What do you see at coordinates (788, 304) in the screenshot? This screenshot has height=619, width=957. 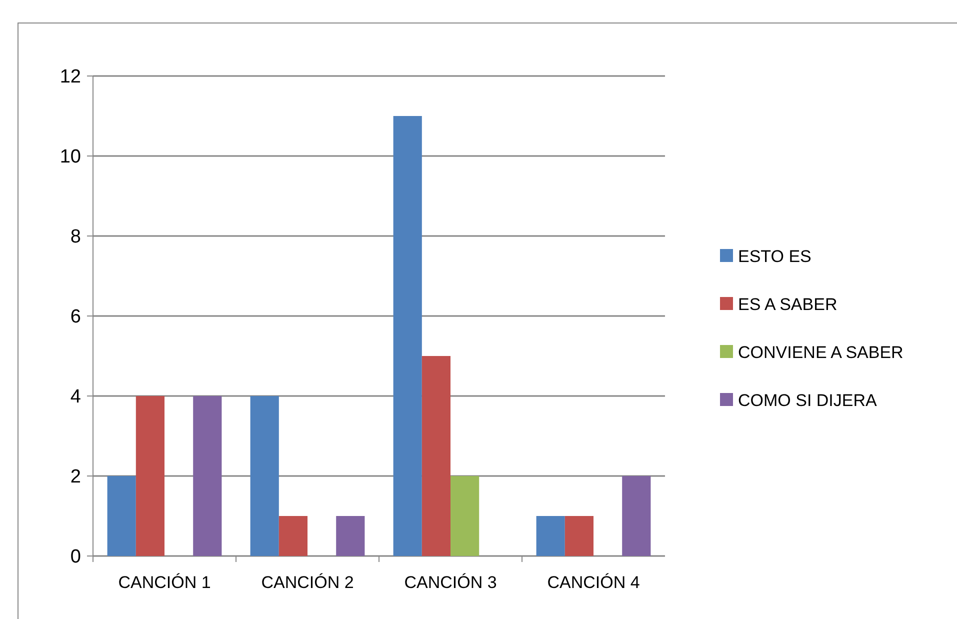 I see `legend-label: ES A SABER` at bounding box center [788, 304].